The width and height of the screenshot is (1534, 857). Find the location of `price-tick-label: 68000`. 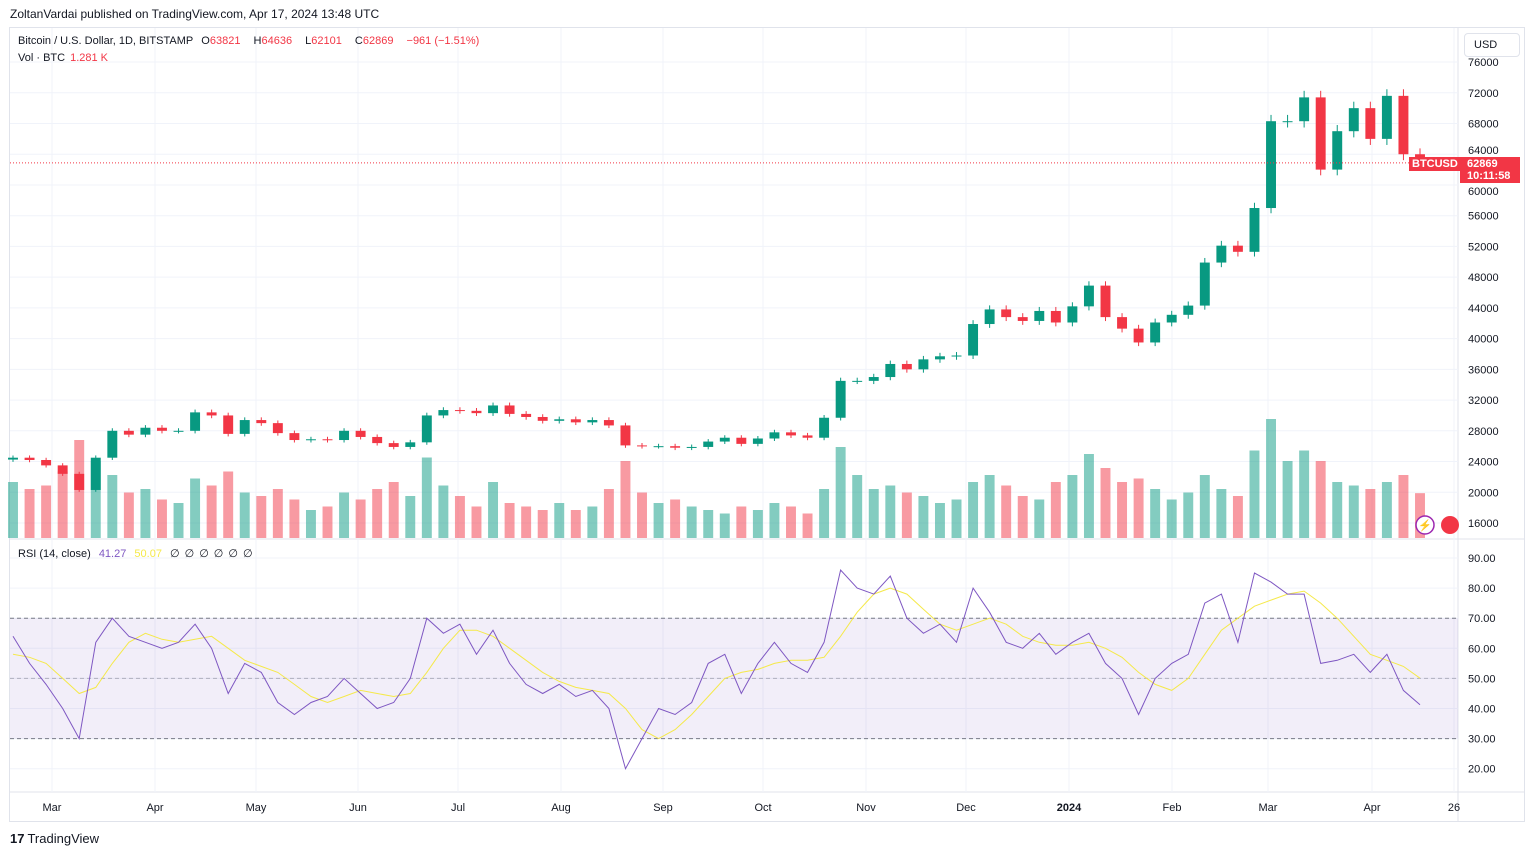

price-tick-label: 68000 is located at coordinates (1483, 125).